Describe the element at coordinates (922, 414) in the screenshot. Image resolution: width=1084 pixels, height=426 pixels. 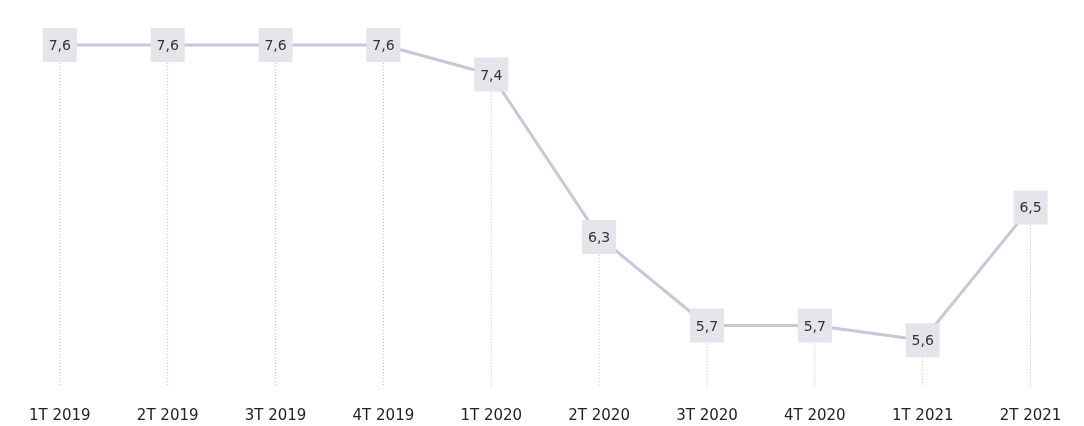
I see `x-tick-label: 1T 2021` at that location.